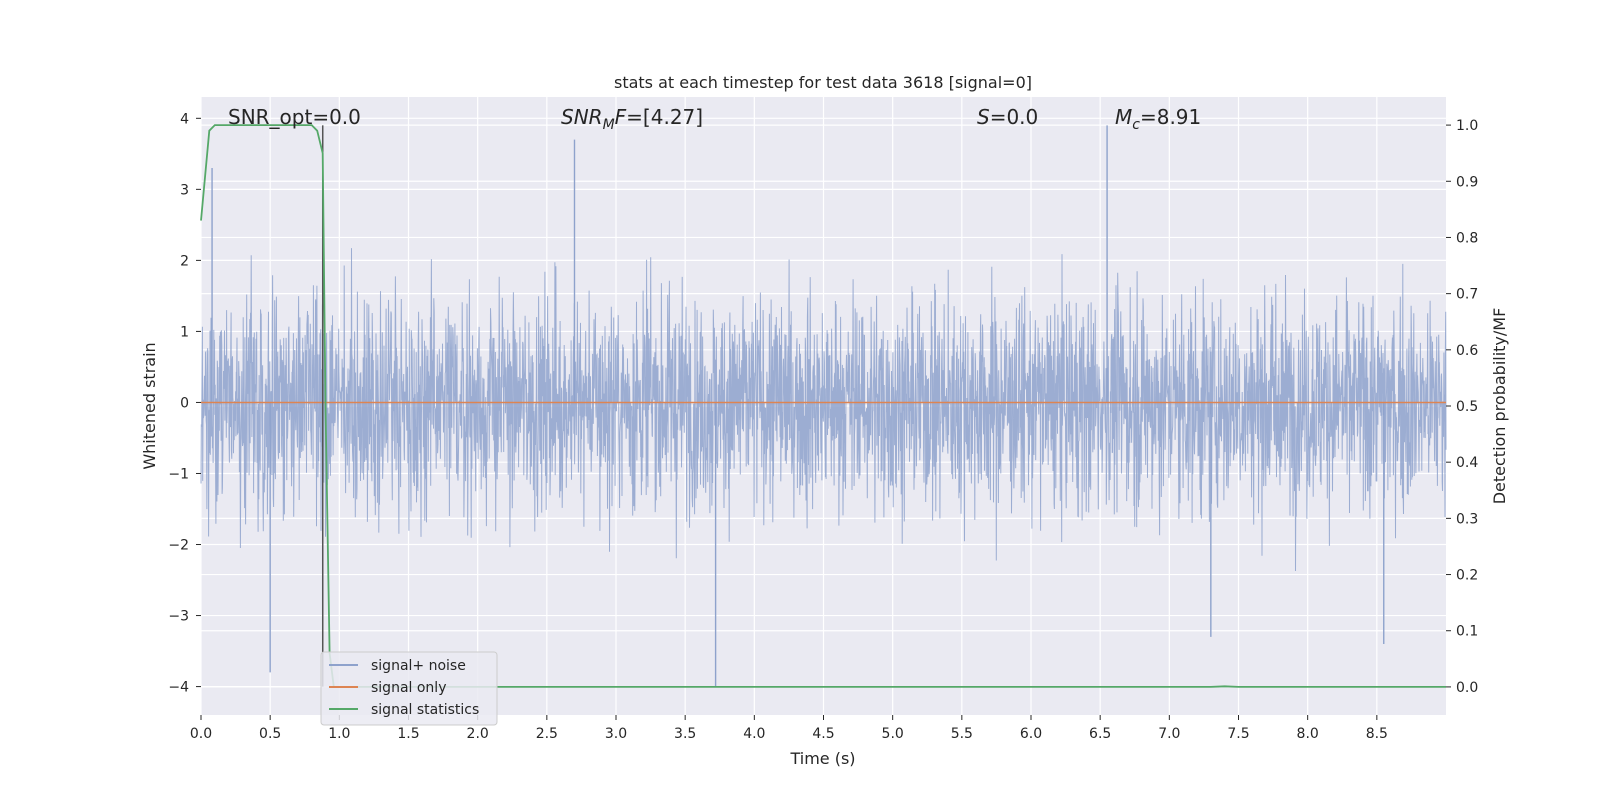  Describe the element at coordinates (1467, 688) in the screenshot. I see `y-right-tick-label-10: 0.0` at that location.